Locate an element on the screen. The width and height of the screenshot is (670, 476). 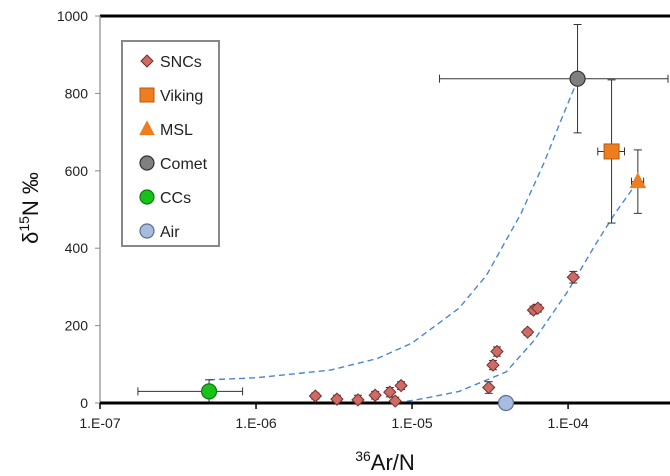
legend-marker-sncs is located at coordinates (147, 61).